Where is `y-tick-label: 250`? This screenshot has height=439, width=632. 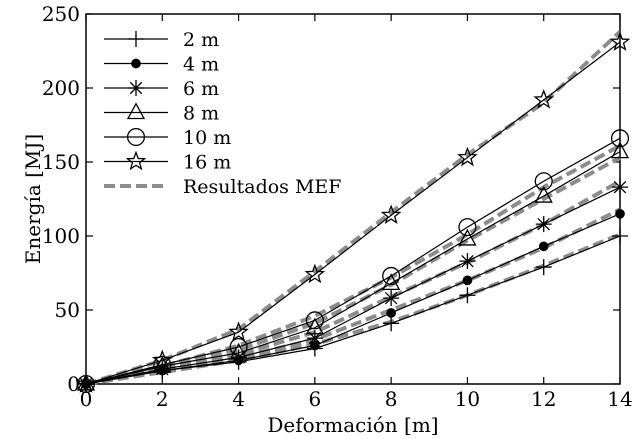
y-tick-label: 250 is located at coordinates (61, 14).